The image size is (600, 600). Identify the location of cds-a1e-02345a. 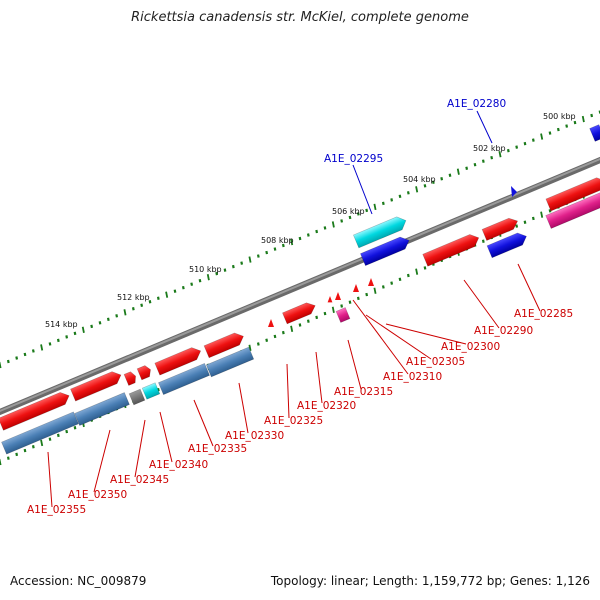
(129, 378).